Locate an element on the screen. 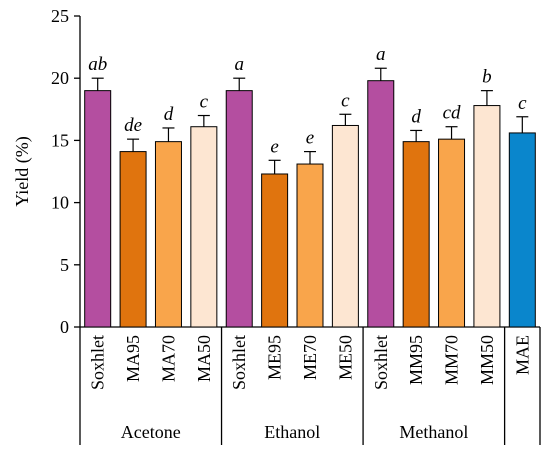 The image size is (550, 452). y-tick-label: 0 is located at coordinates (64, 327).